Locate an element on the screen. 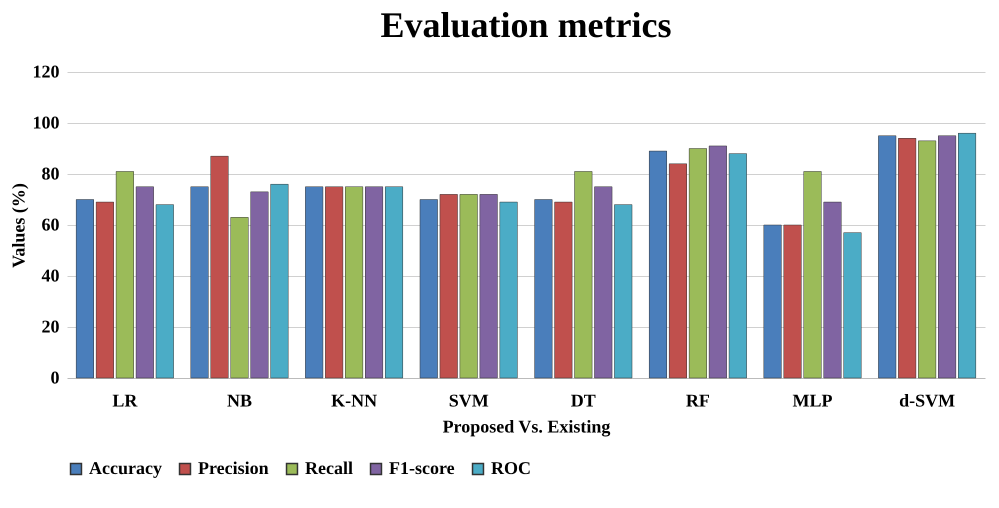  x-tick-label: SVM is located at coordinates (468, 400).